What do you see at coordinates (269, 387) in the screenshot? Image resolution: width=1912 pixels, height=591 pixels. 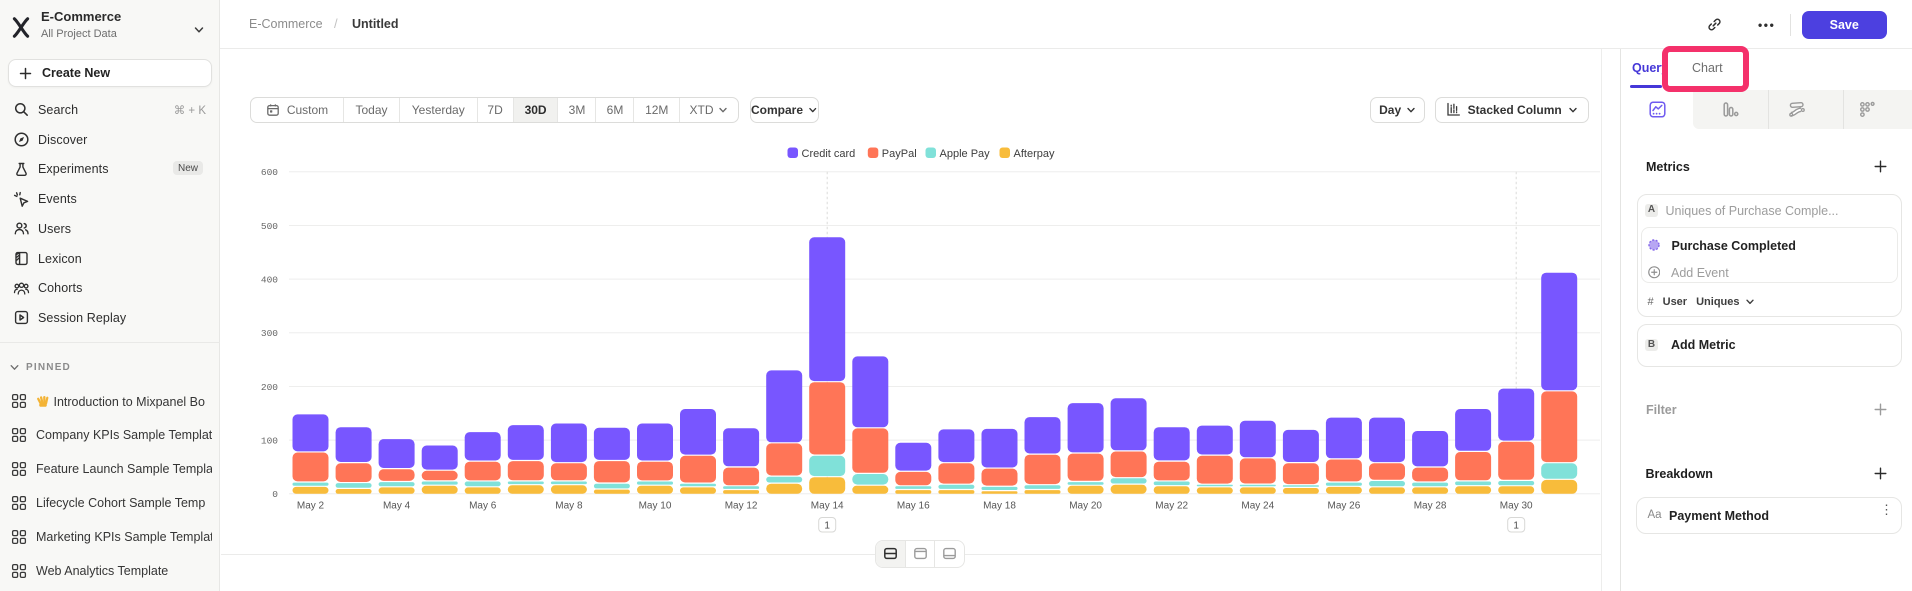 I see `svg-text: 200` at bounding box center [269, 387].